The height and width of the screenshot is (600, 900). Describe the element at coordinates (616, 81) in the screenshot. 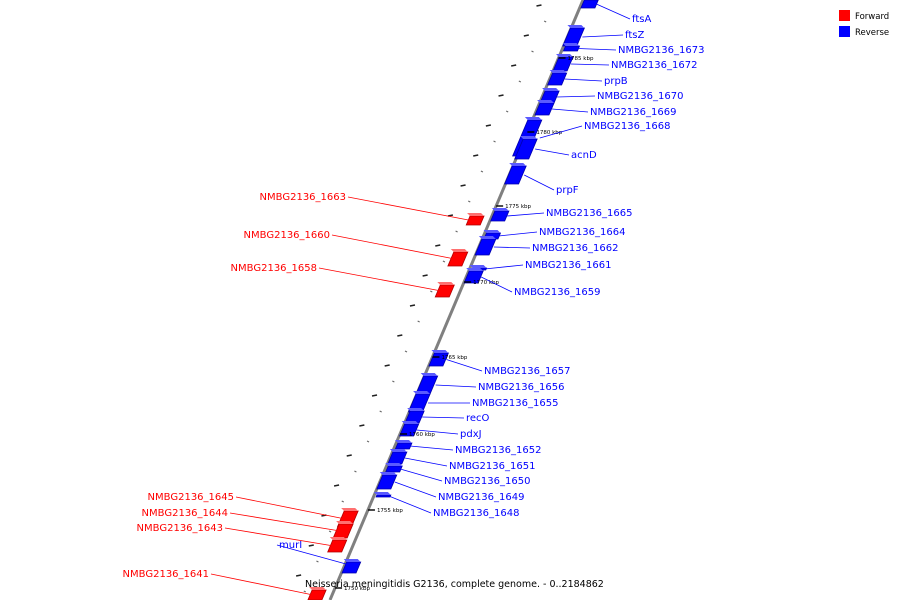

I see `gene-label-prpb: prpB` at that location.